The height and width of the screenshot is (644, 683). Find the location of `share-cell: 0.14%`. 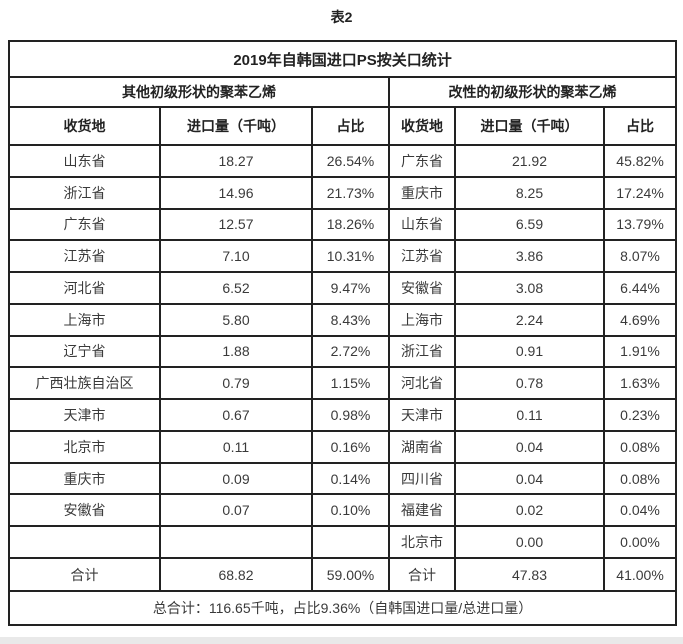

share-cell: 0.14% is located at coordinates (350, 478).